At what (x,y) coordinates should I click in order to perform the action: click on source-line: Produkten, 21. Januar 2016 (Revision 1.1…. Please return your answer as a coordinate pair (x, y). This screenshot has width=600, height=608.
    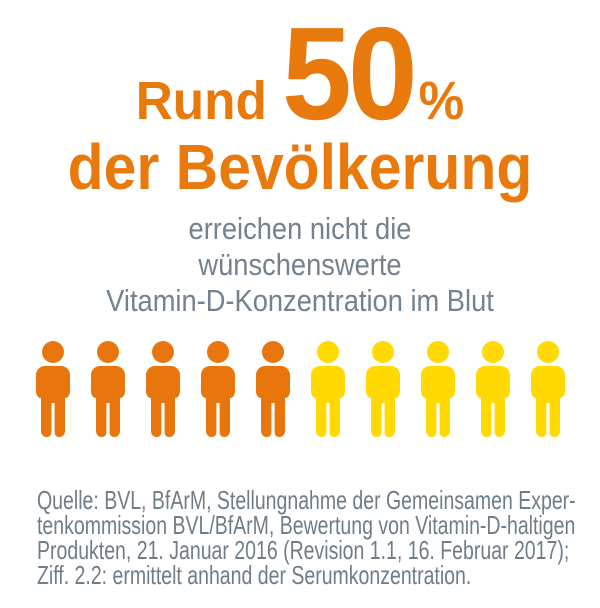
    Looking at the image, I should click on (303, 550).